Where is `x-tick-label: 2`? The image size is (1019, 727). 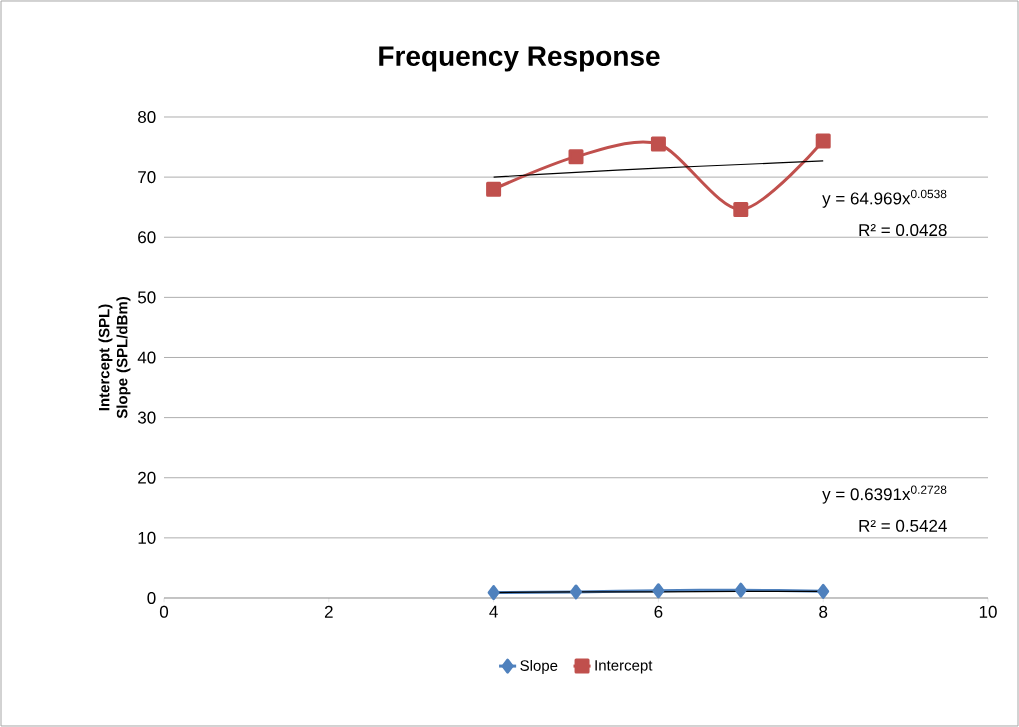
x-tick-label: 2 is located at coordinates (328, 611).